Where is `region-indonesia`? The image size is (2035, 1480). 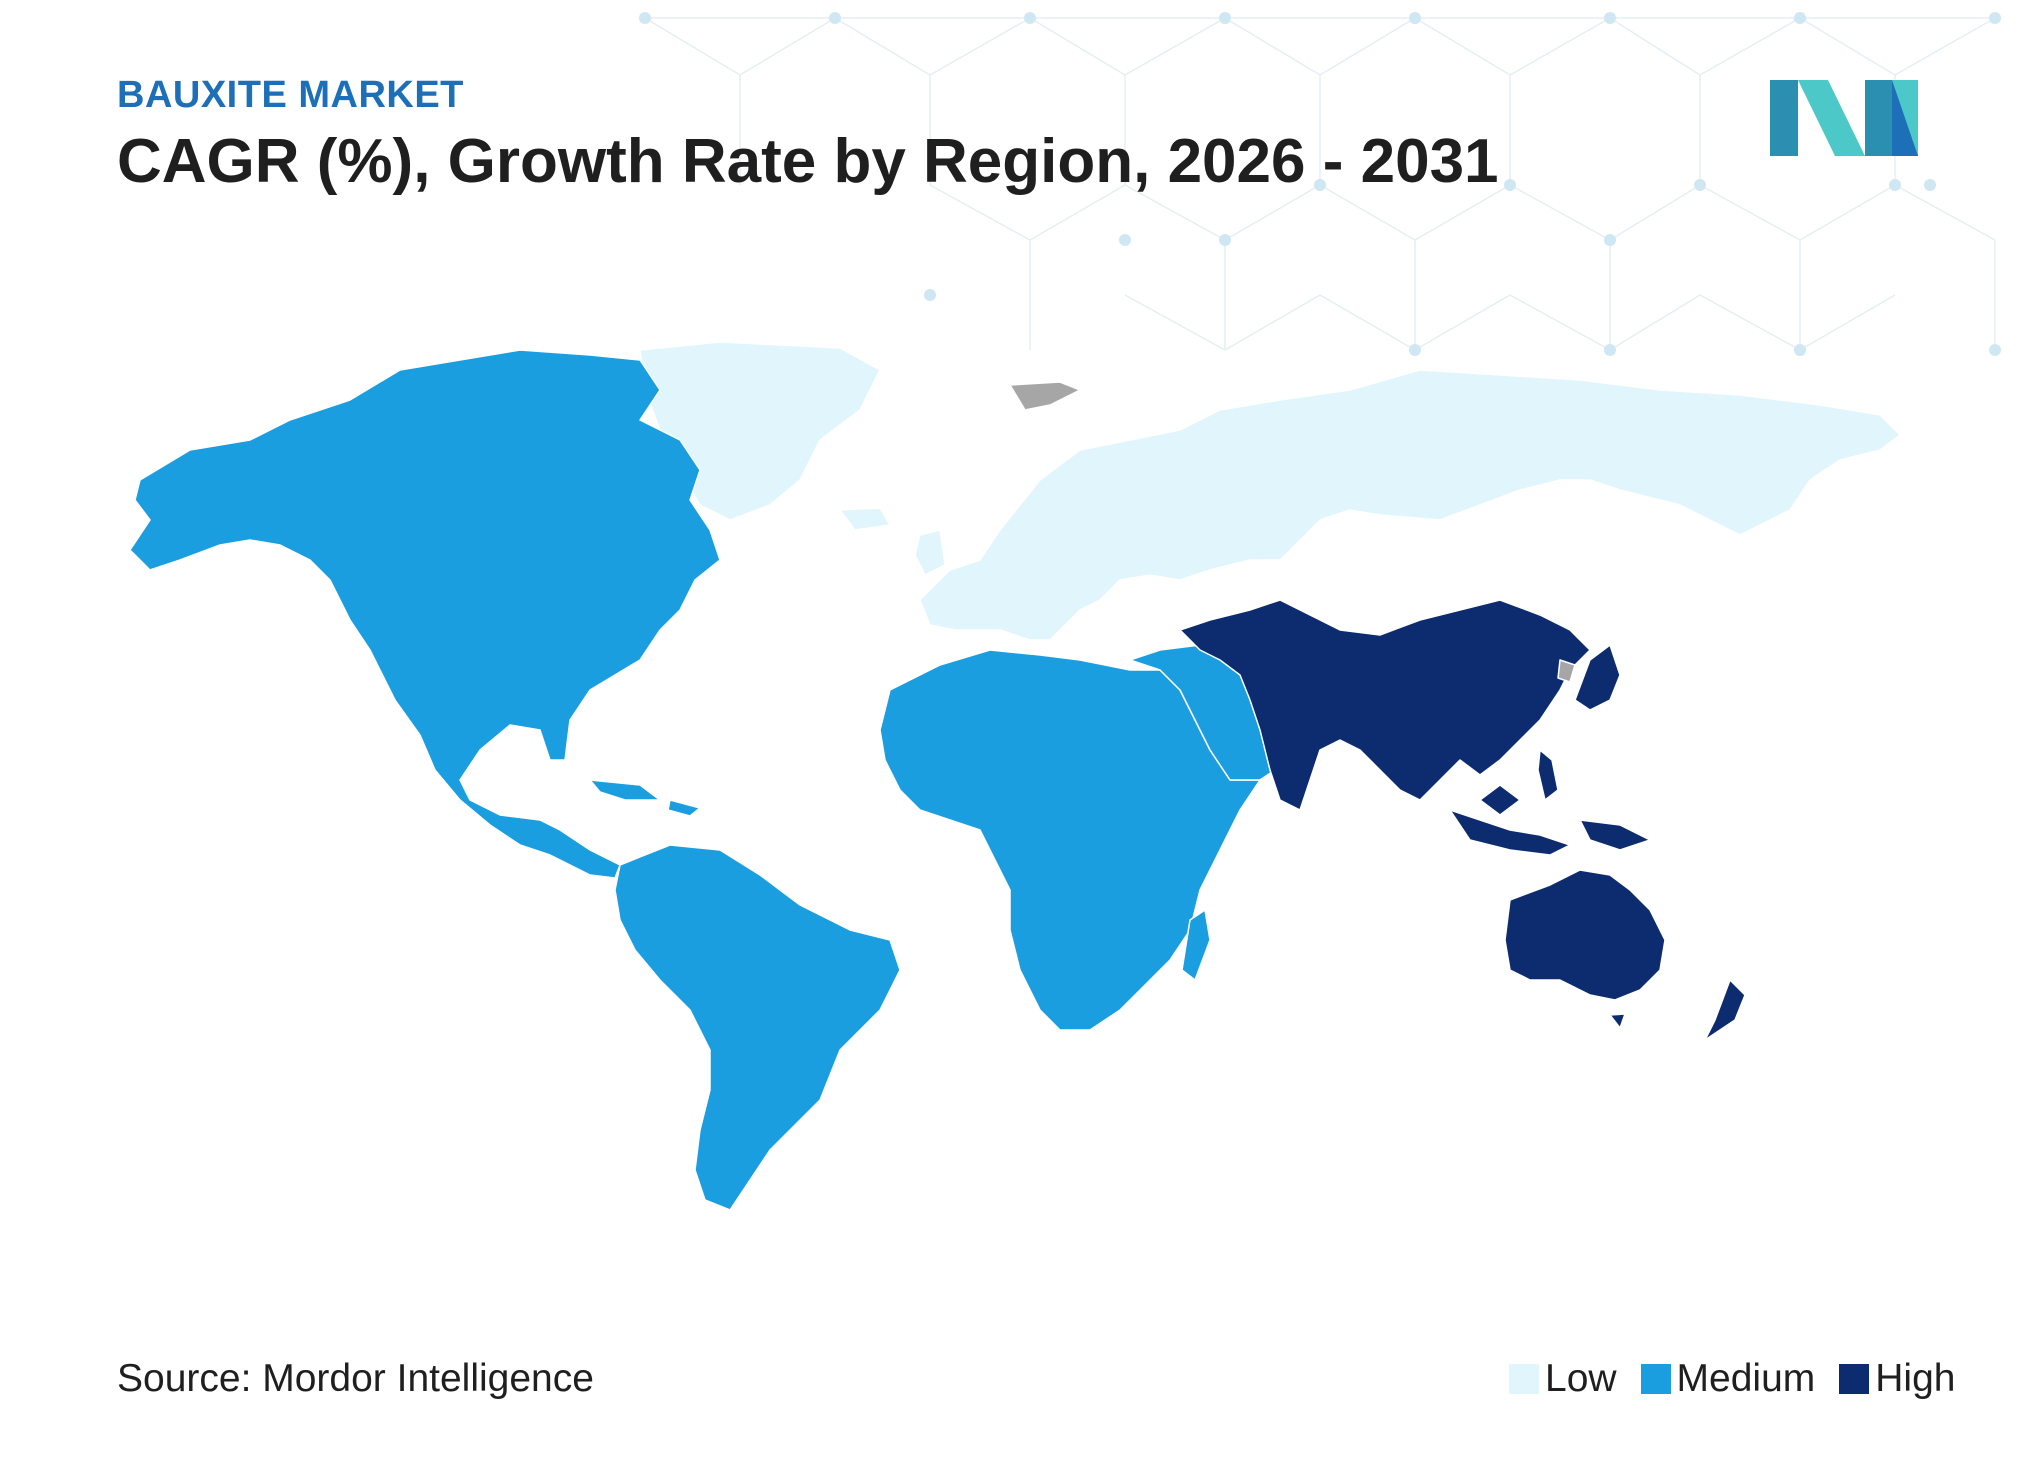
region-indonesia is located at coordinates (1550, 820).